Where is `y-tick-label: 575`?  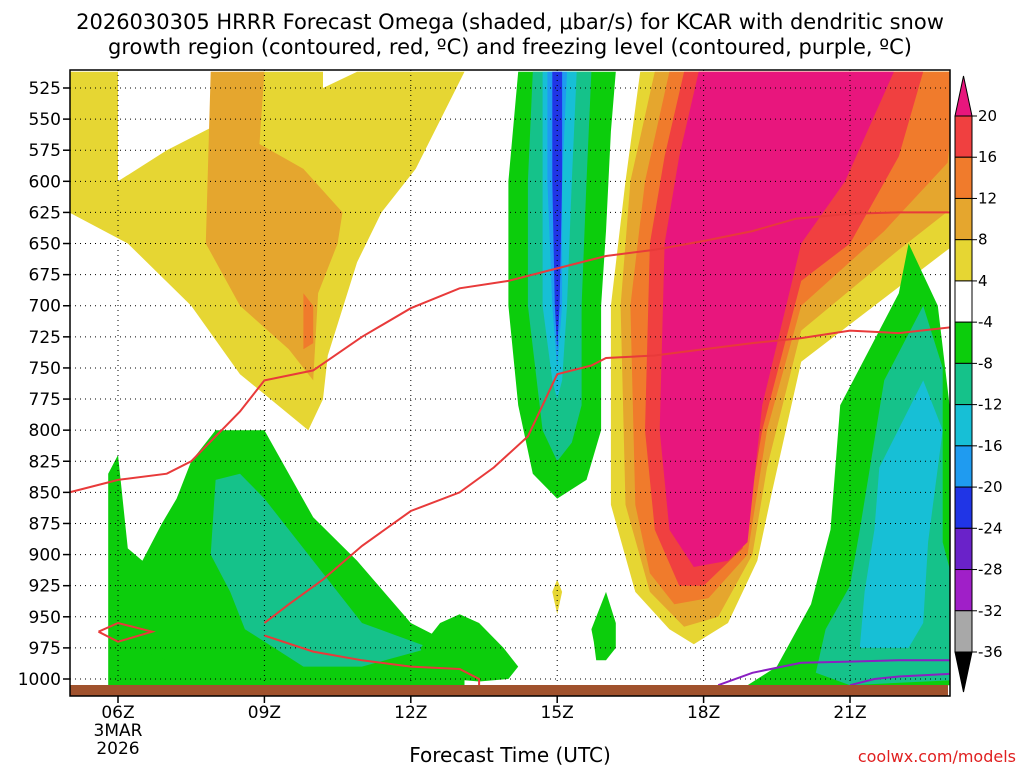
y-tick-label: 575 is located at coordinates (45, 151).